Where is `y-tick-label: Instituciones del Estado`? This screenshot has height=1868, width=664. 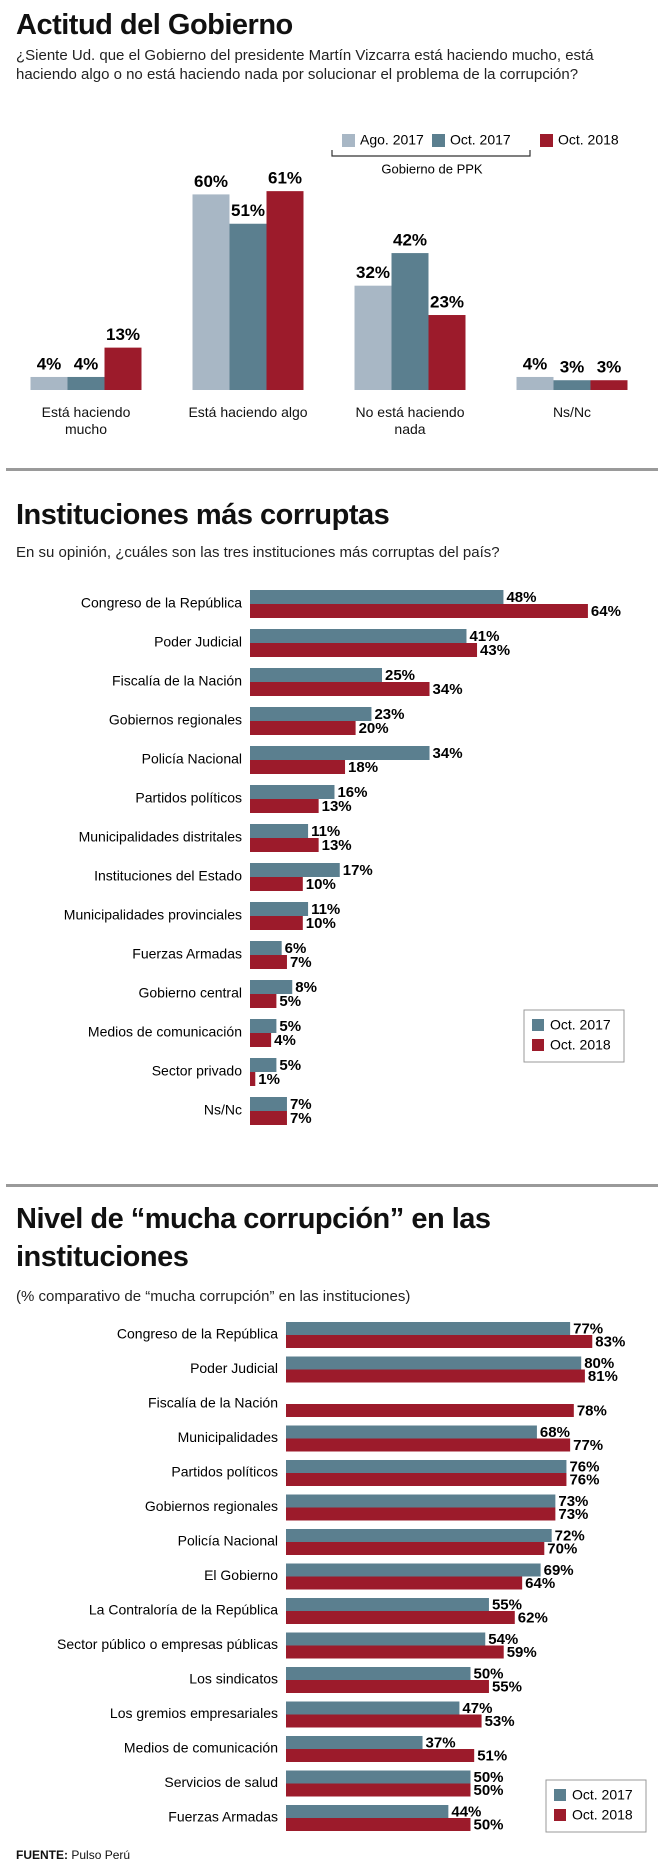 y-tick-label: Instituciones del Estado is located at coordinates (168, 876).